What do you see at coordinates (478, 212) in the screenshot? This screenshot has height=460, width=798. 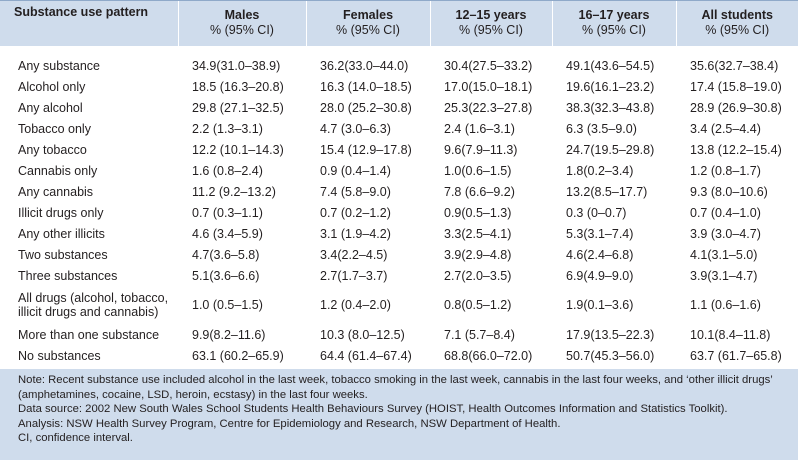 I see `cell-value: 0.9(0.5–1.3)` at bounding box center [478, 212].